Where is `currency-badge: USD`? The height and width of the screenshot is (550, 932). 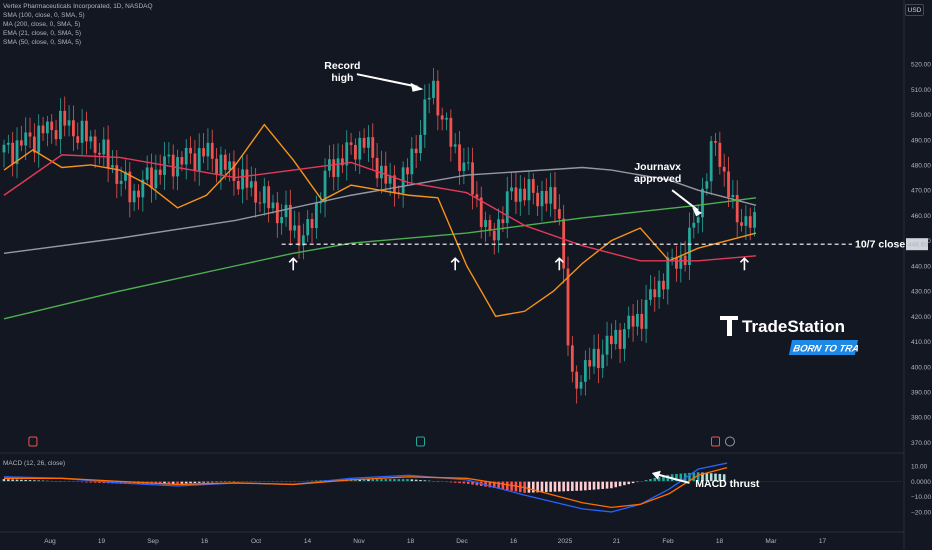 currency-badge: USD is located at coordinates (914, 10).